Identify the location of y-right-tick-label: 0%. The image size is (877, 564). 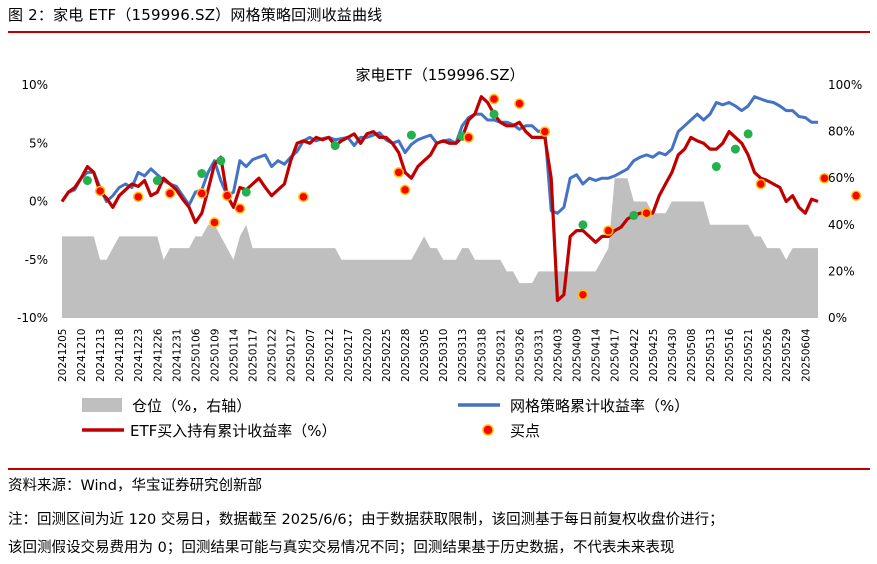
(837, 318).